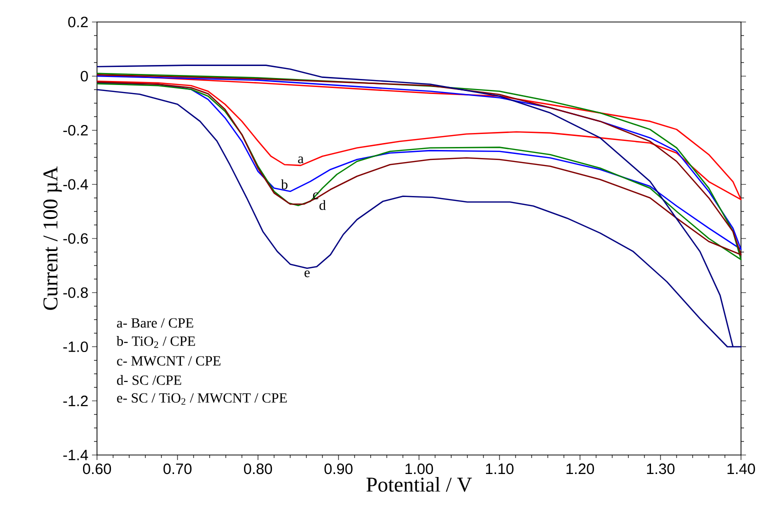  What do you see at coordinates (338, 469) in the screenshot?
I see `x-tick-label: 0.90` at bounding box center [338, 469].